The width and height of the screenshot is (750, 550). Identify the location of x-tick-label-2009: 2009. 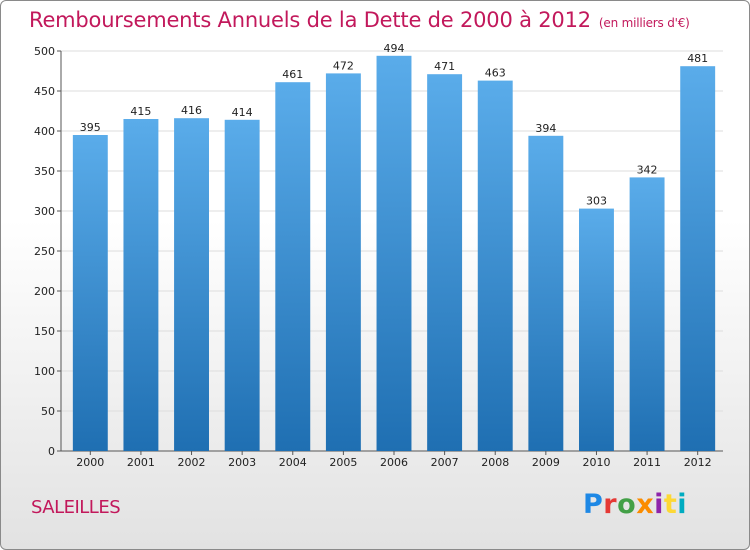
(546, 462).